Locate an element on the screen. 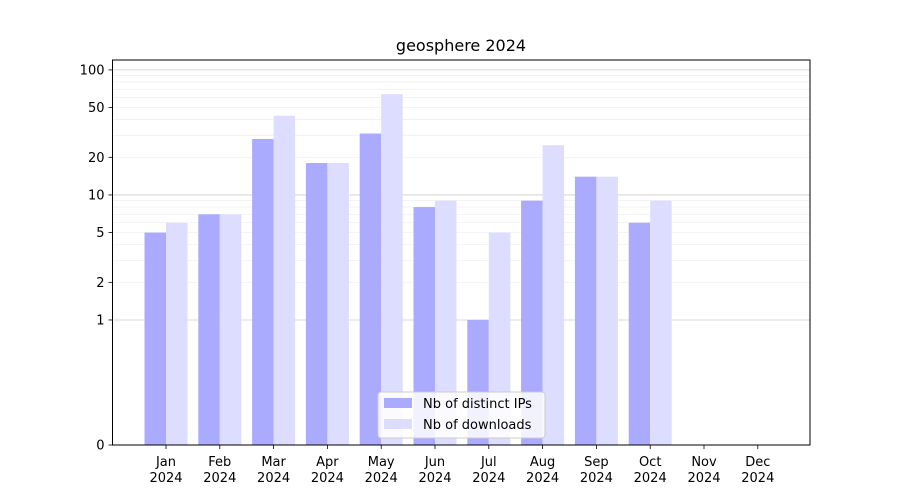 This screenshot has height=500, width=900. y-tick-label: 100 is located at coordinates (92, 70).